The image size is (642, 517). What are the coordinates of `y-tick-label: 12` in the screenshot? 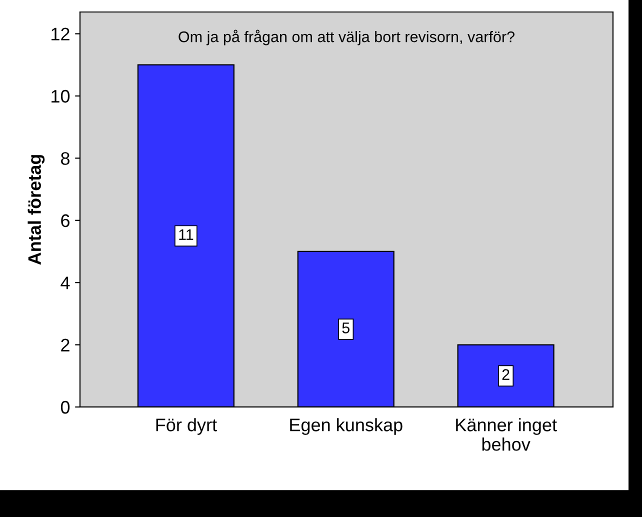 It's located at (61, 34).